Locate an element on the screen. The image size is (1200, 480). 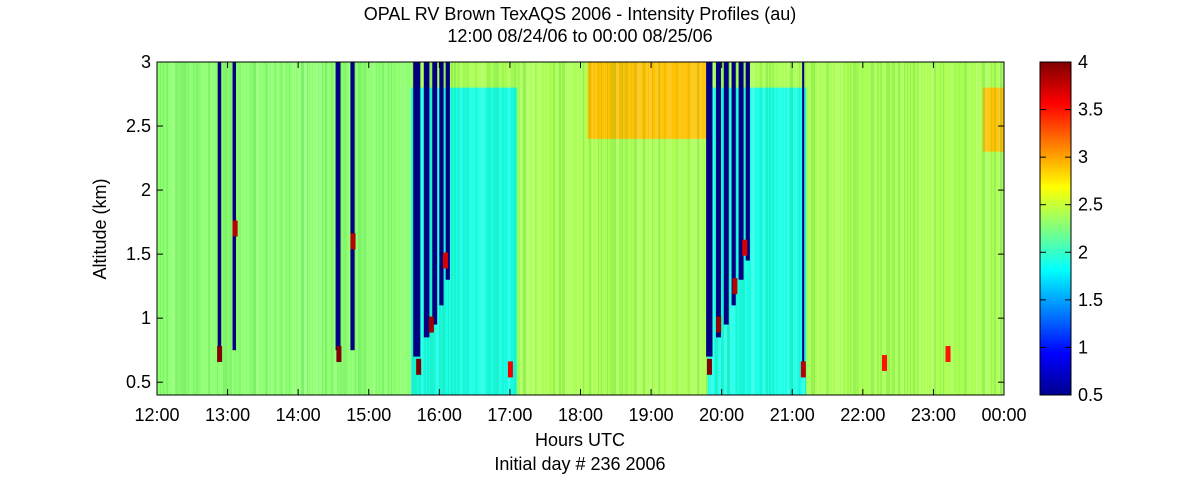
colorbar-tick-label: 0.5 is located at coordinates (1090, 395).